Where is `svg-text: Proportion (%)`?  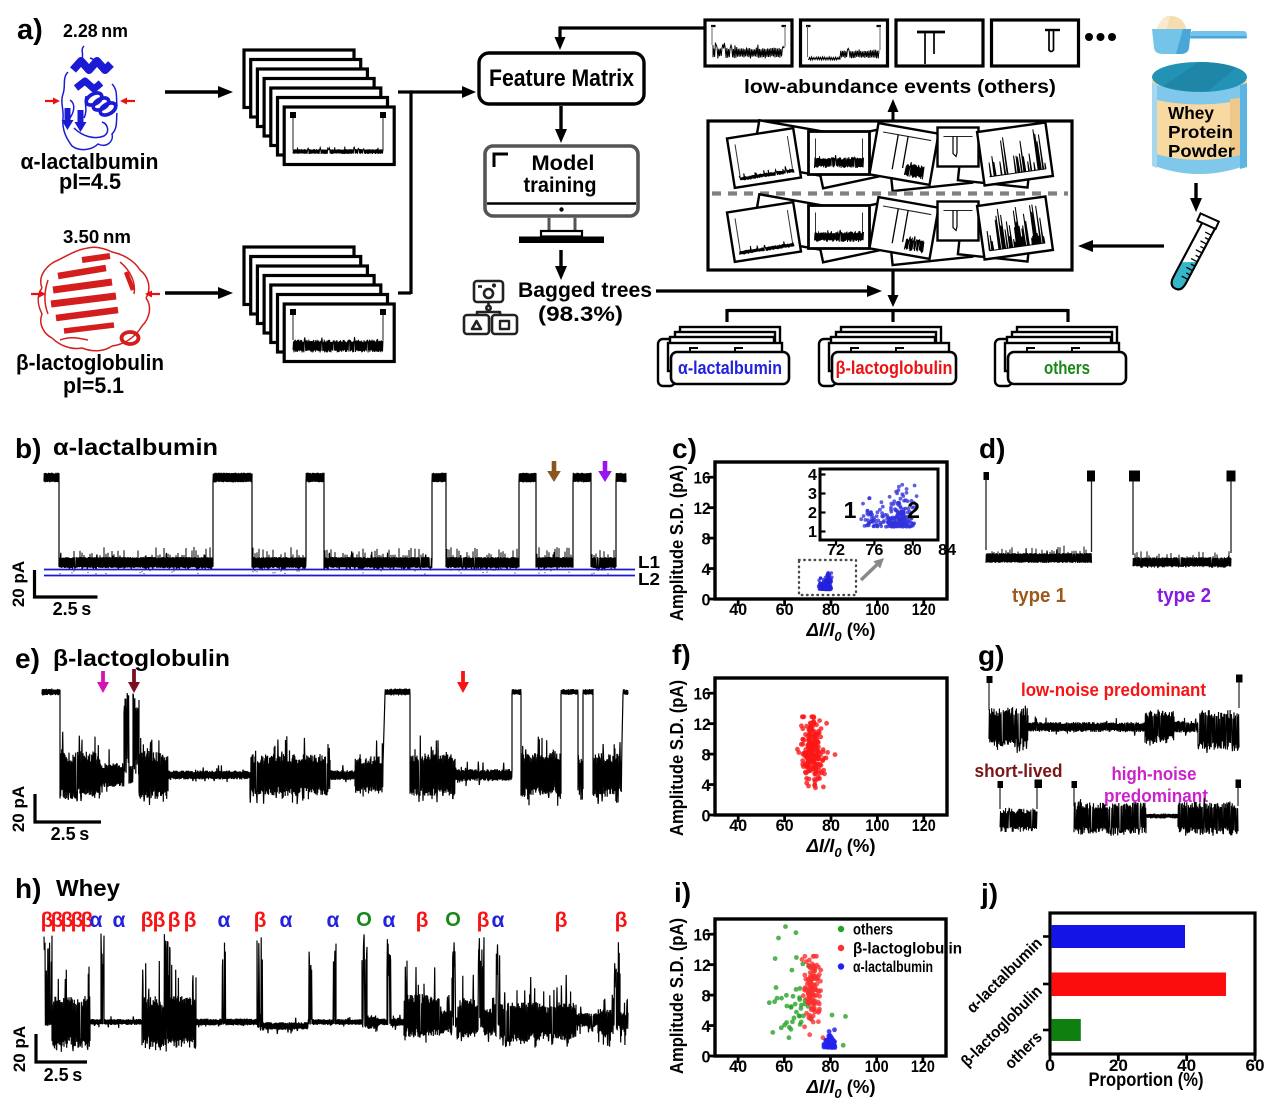
svg-text: Proportion (%) is located at coordinates (1146, 1080).